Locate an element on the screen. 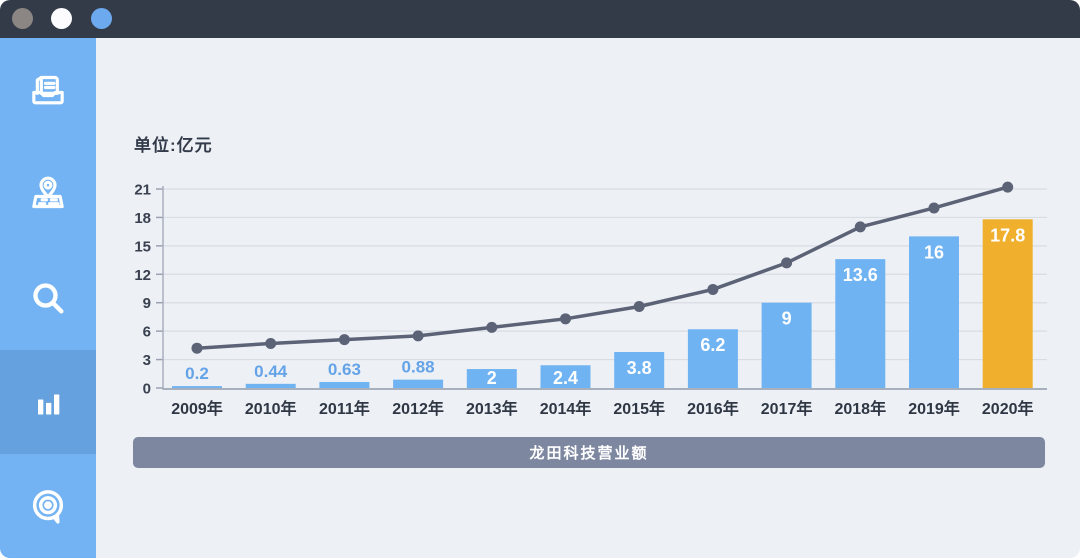 The width and height of the screenshot is (1080, 558). bar-value-label: 2.4 is located at coordinates (565, 378).